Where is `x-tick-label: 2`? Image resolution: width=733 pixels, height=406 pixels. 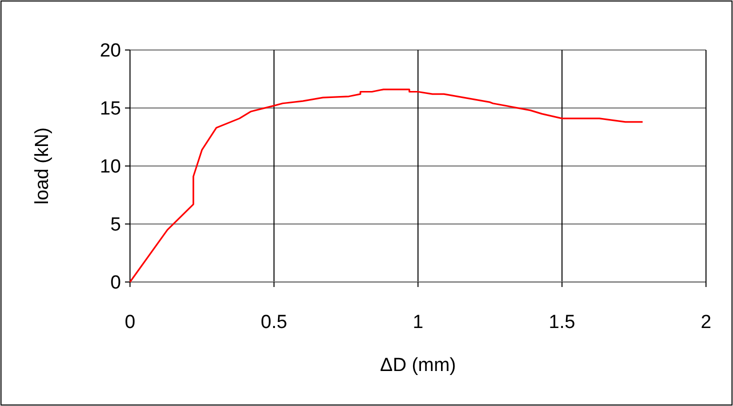 x-tick-label: 2 is located at coordinates (706, 322).